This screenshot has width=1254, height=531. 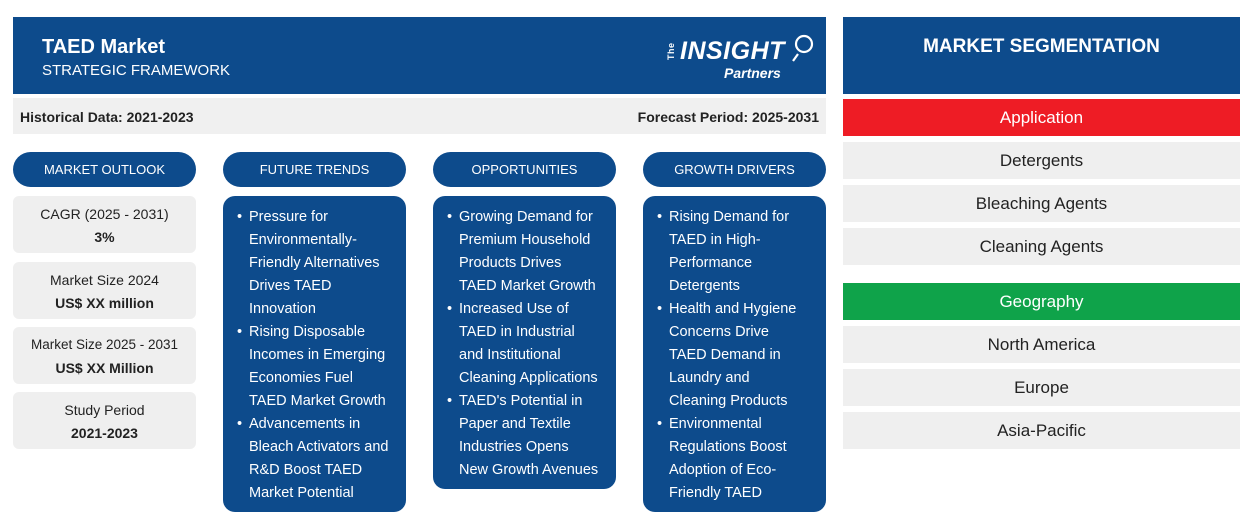 I want to click on insight-partners-logo: The INSIGHT Partners, so click(x=741, y=59).